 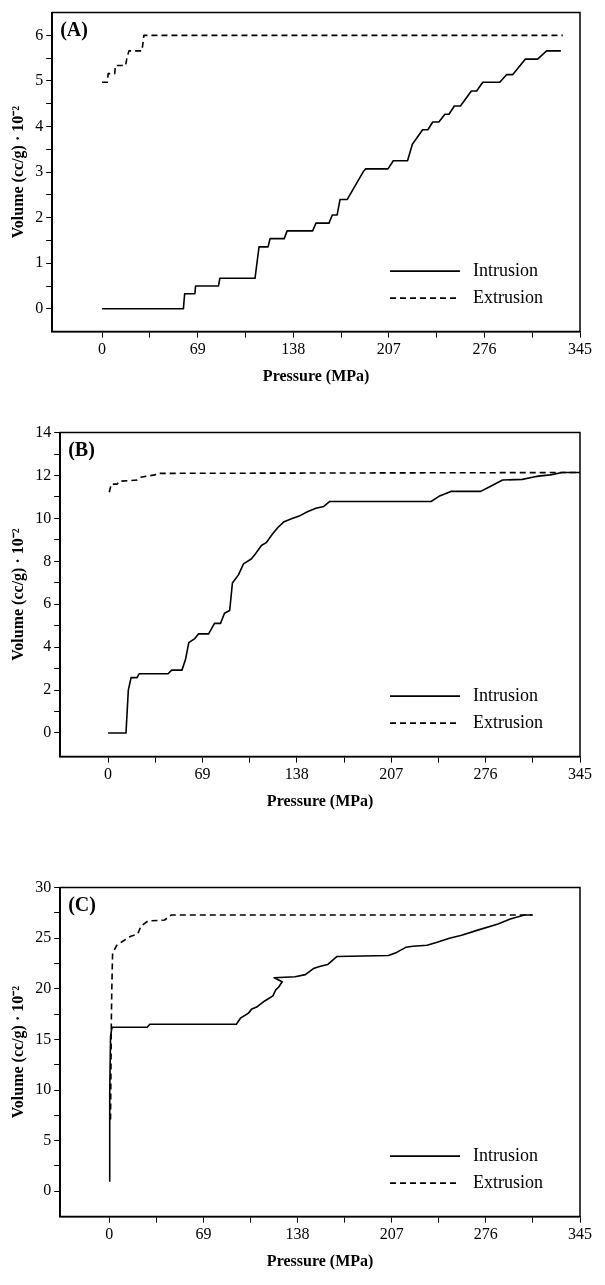 What do you see at coordinates (39, 262) in the screenshot?
I see `y-tick-label: 1` at bounding box center [39, 262].